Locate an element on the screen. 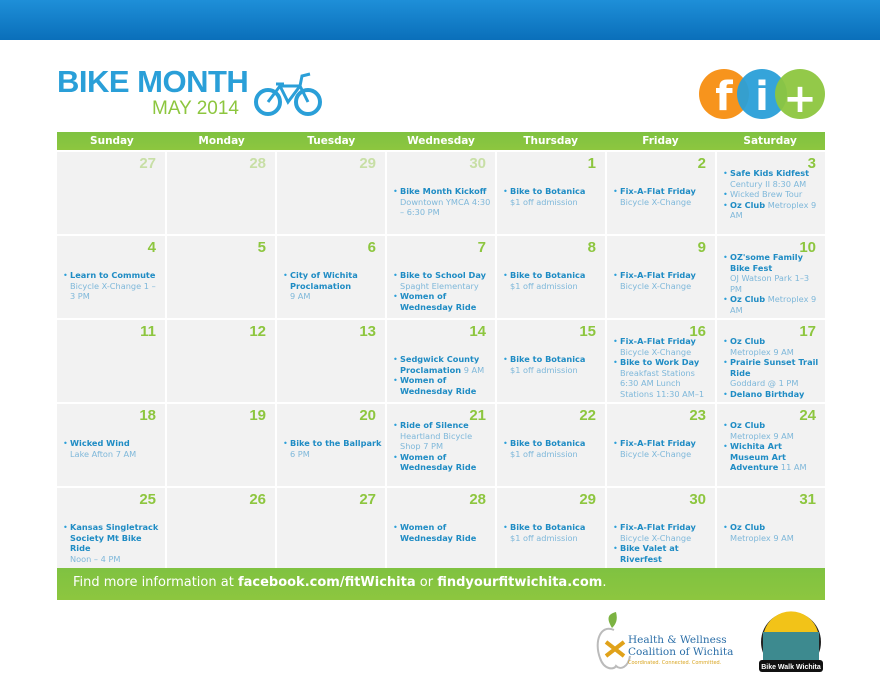  day-cell: 29 is located at coordinates (331, 193).